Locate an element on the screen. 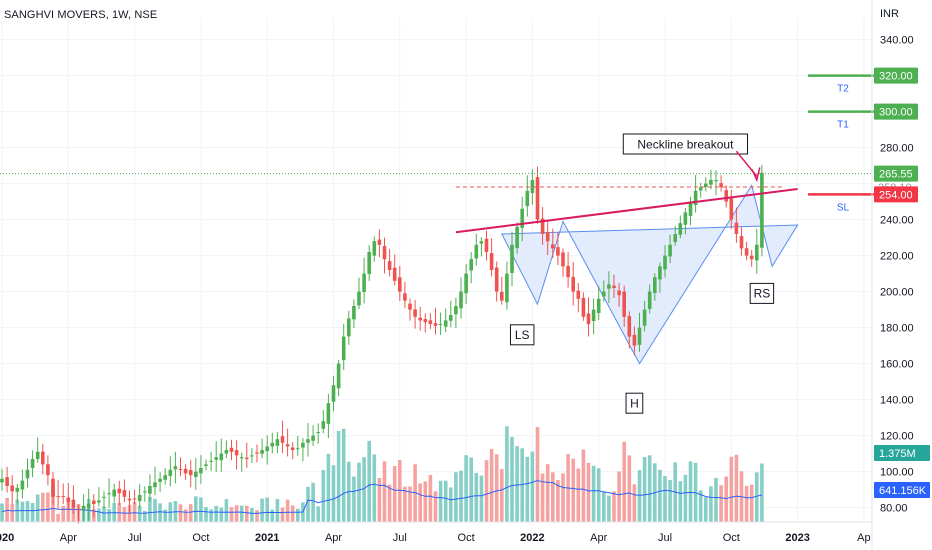 Image resolution: width=932 pixels, height=550 pixels. level-label-sl: SL is located at coordinates (843, 207).